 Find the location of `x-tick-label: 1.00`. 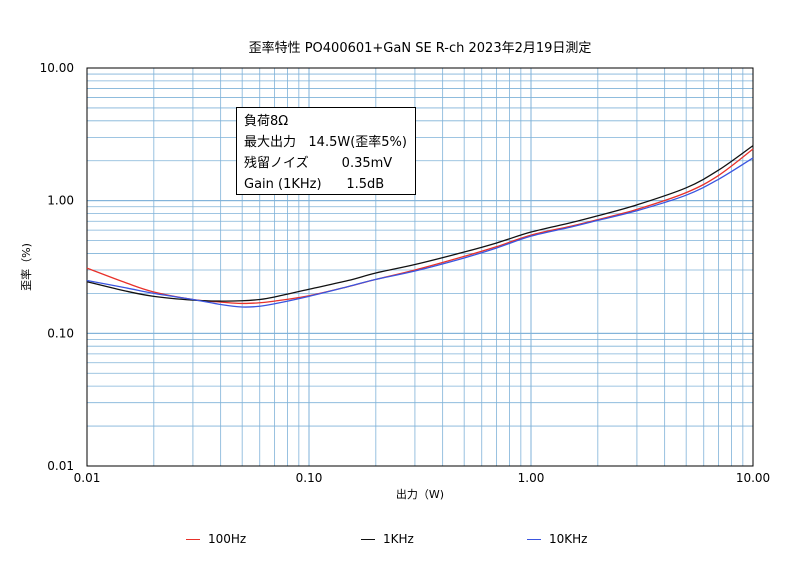

x-tick-label: 1.00 is located at coordinates (531, 478).